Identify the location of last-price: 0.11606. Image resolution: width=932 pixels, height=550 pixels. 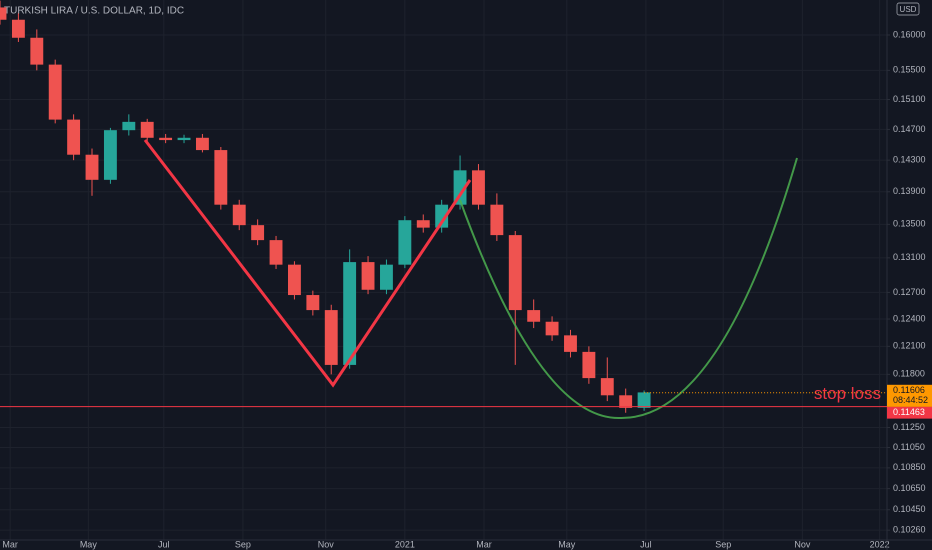
(909, 390).